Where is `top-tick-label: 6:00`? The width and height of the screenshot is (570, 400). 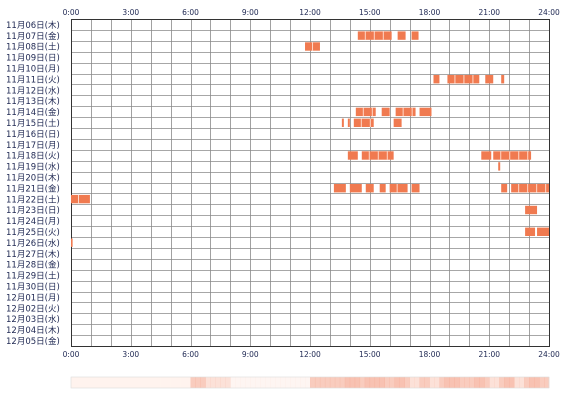
top-tick-label: 6:00 is located at coordinates (190, 12).